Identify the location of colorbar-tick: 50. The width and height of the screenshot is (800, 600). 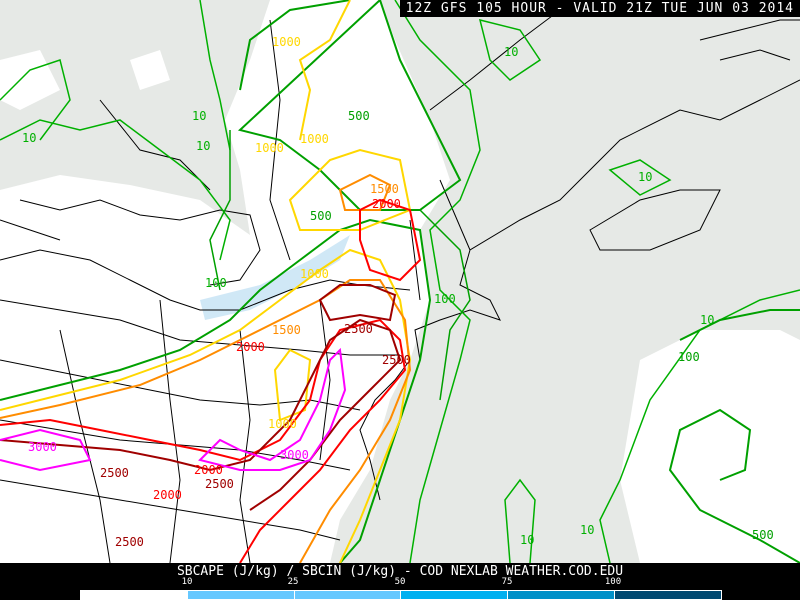
(400, 582).